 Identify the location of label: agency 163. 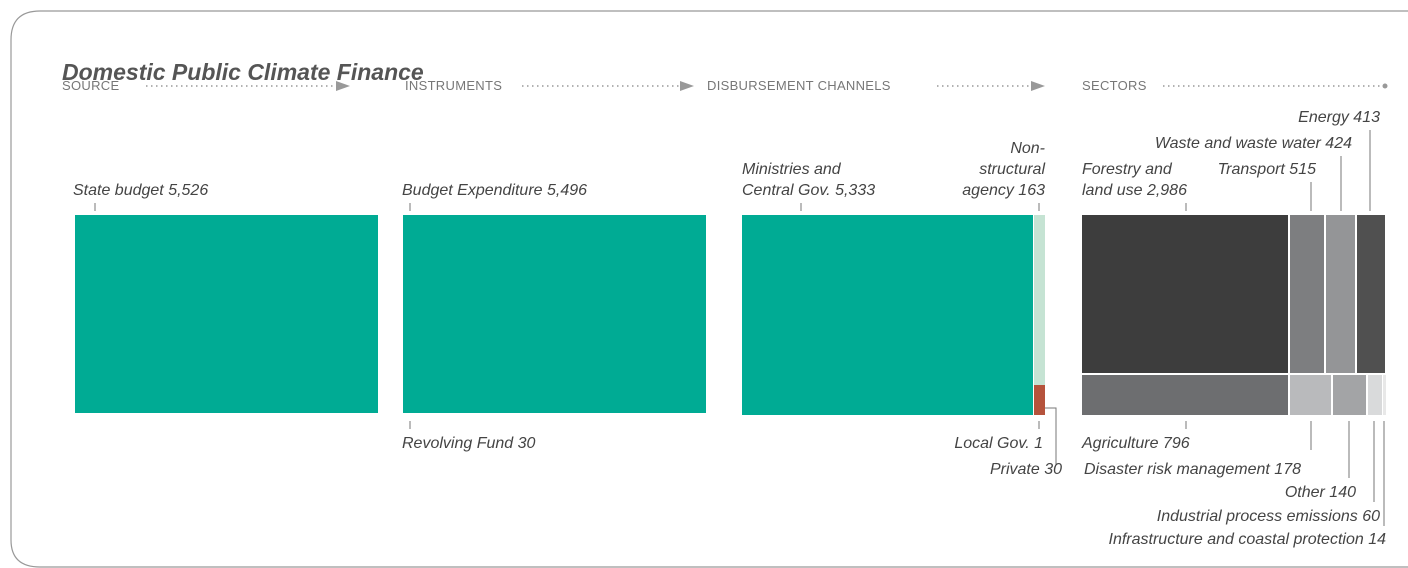
(1003, 190).